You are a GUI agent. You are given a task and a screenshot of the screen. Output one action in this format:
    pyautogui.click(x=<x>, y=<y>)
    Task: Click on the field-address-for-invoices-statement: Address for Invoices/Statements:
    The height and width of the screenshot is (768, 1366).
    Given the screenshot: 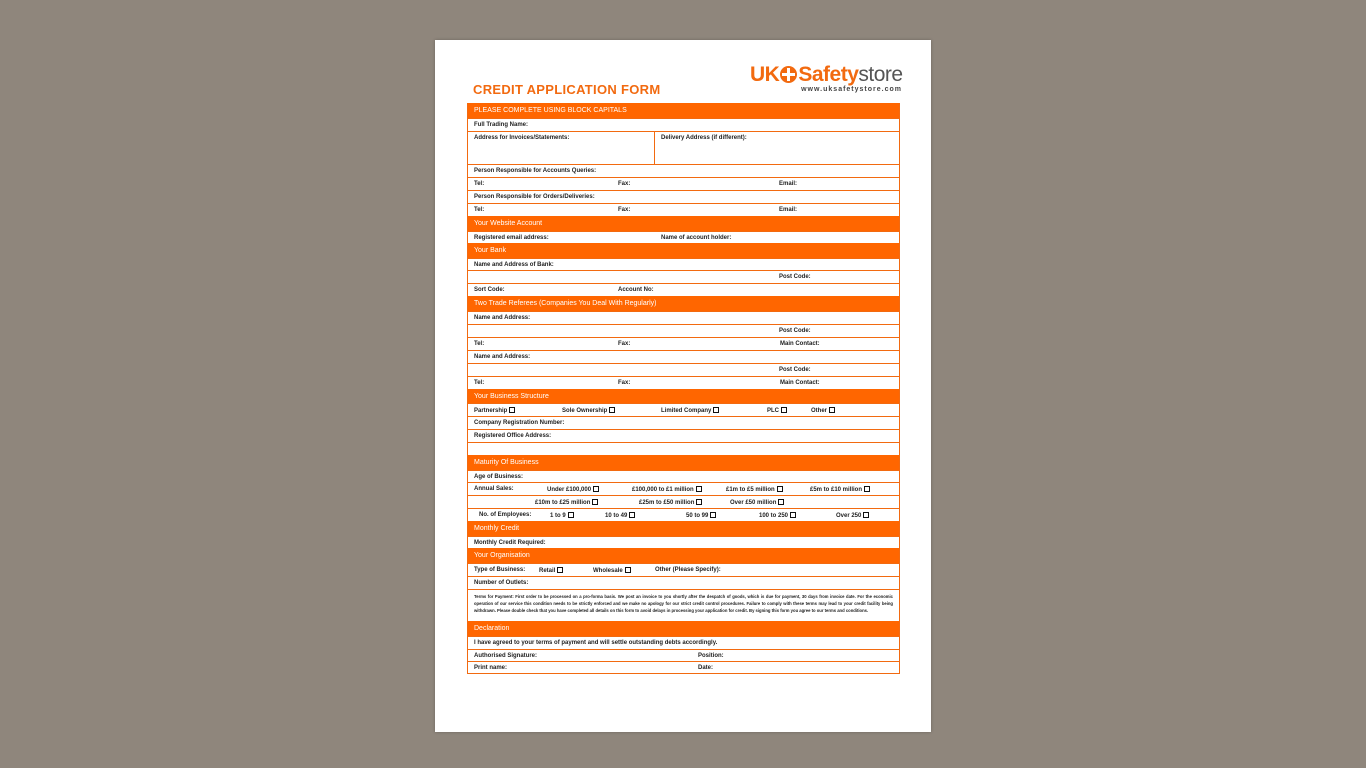 What is the action you would take?
    pyautogui.click(x=521, y=138)
    